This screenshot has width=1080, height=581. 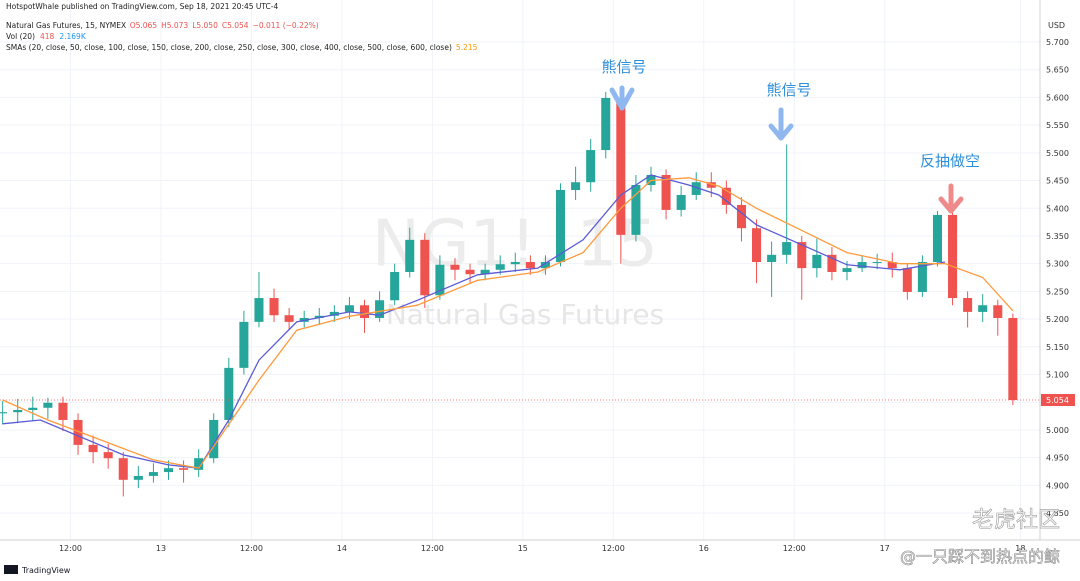 What do you see at coordinates (1057, 236) in the screenshot?
I see `y-tick-label: 5.350` at bounding box center [1057, 236].